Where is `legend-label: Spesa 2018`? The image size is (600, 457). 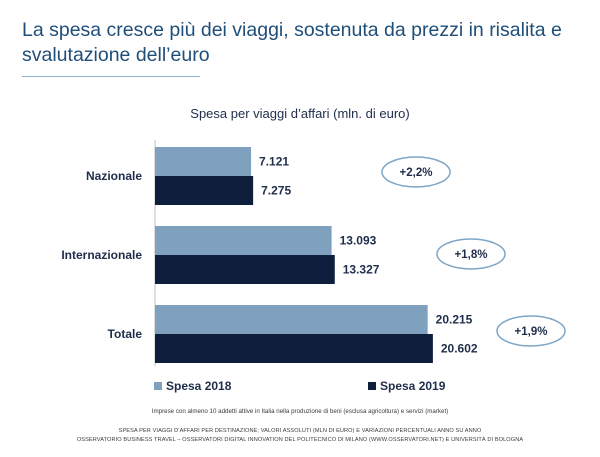 legend-label: Spesa 2018 is located at coordinates (199, 386).